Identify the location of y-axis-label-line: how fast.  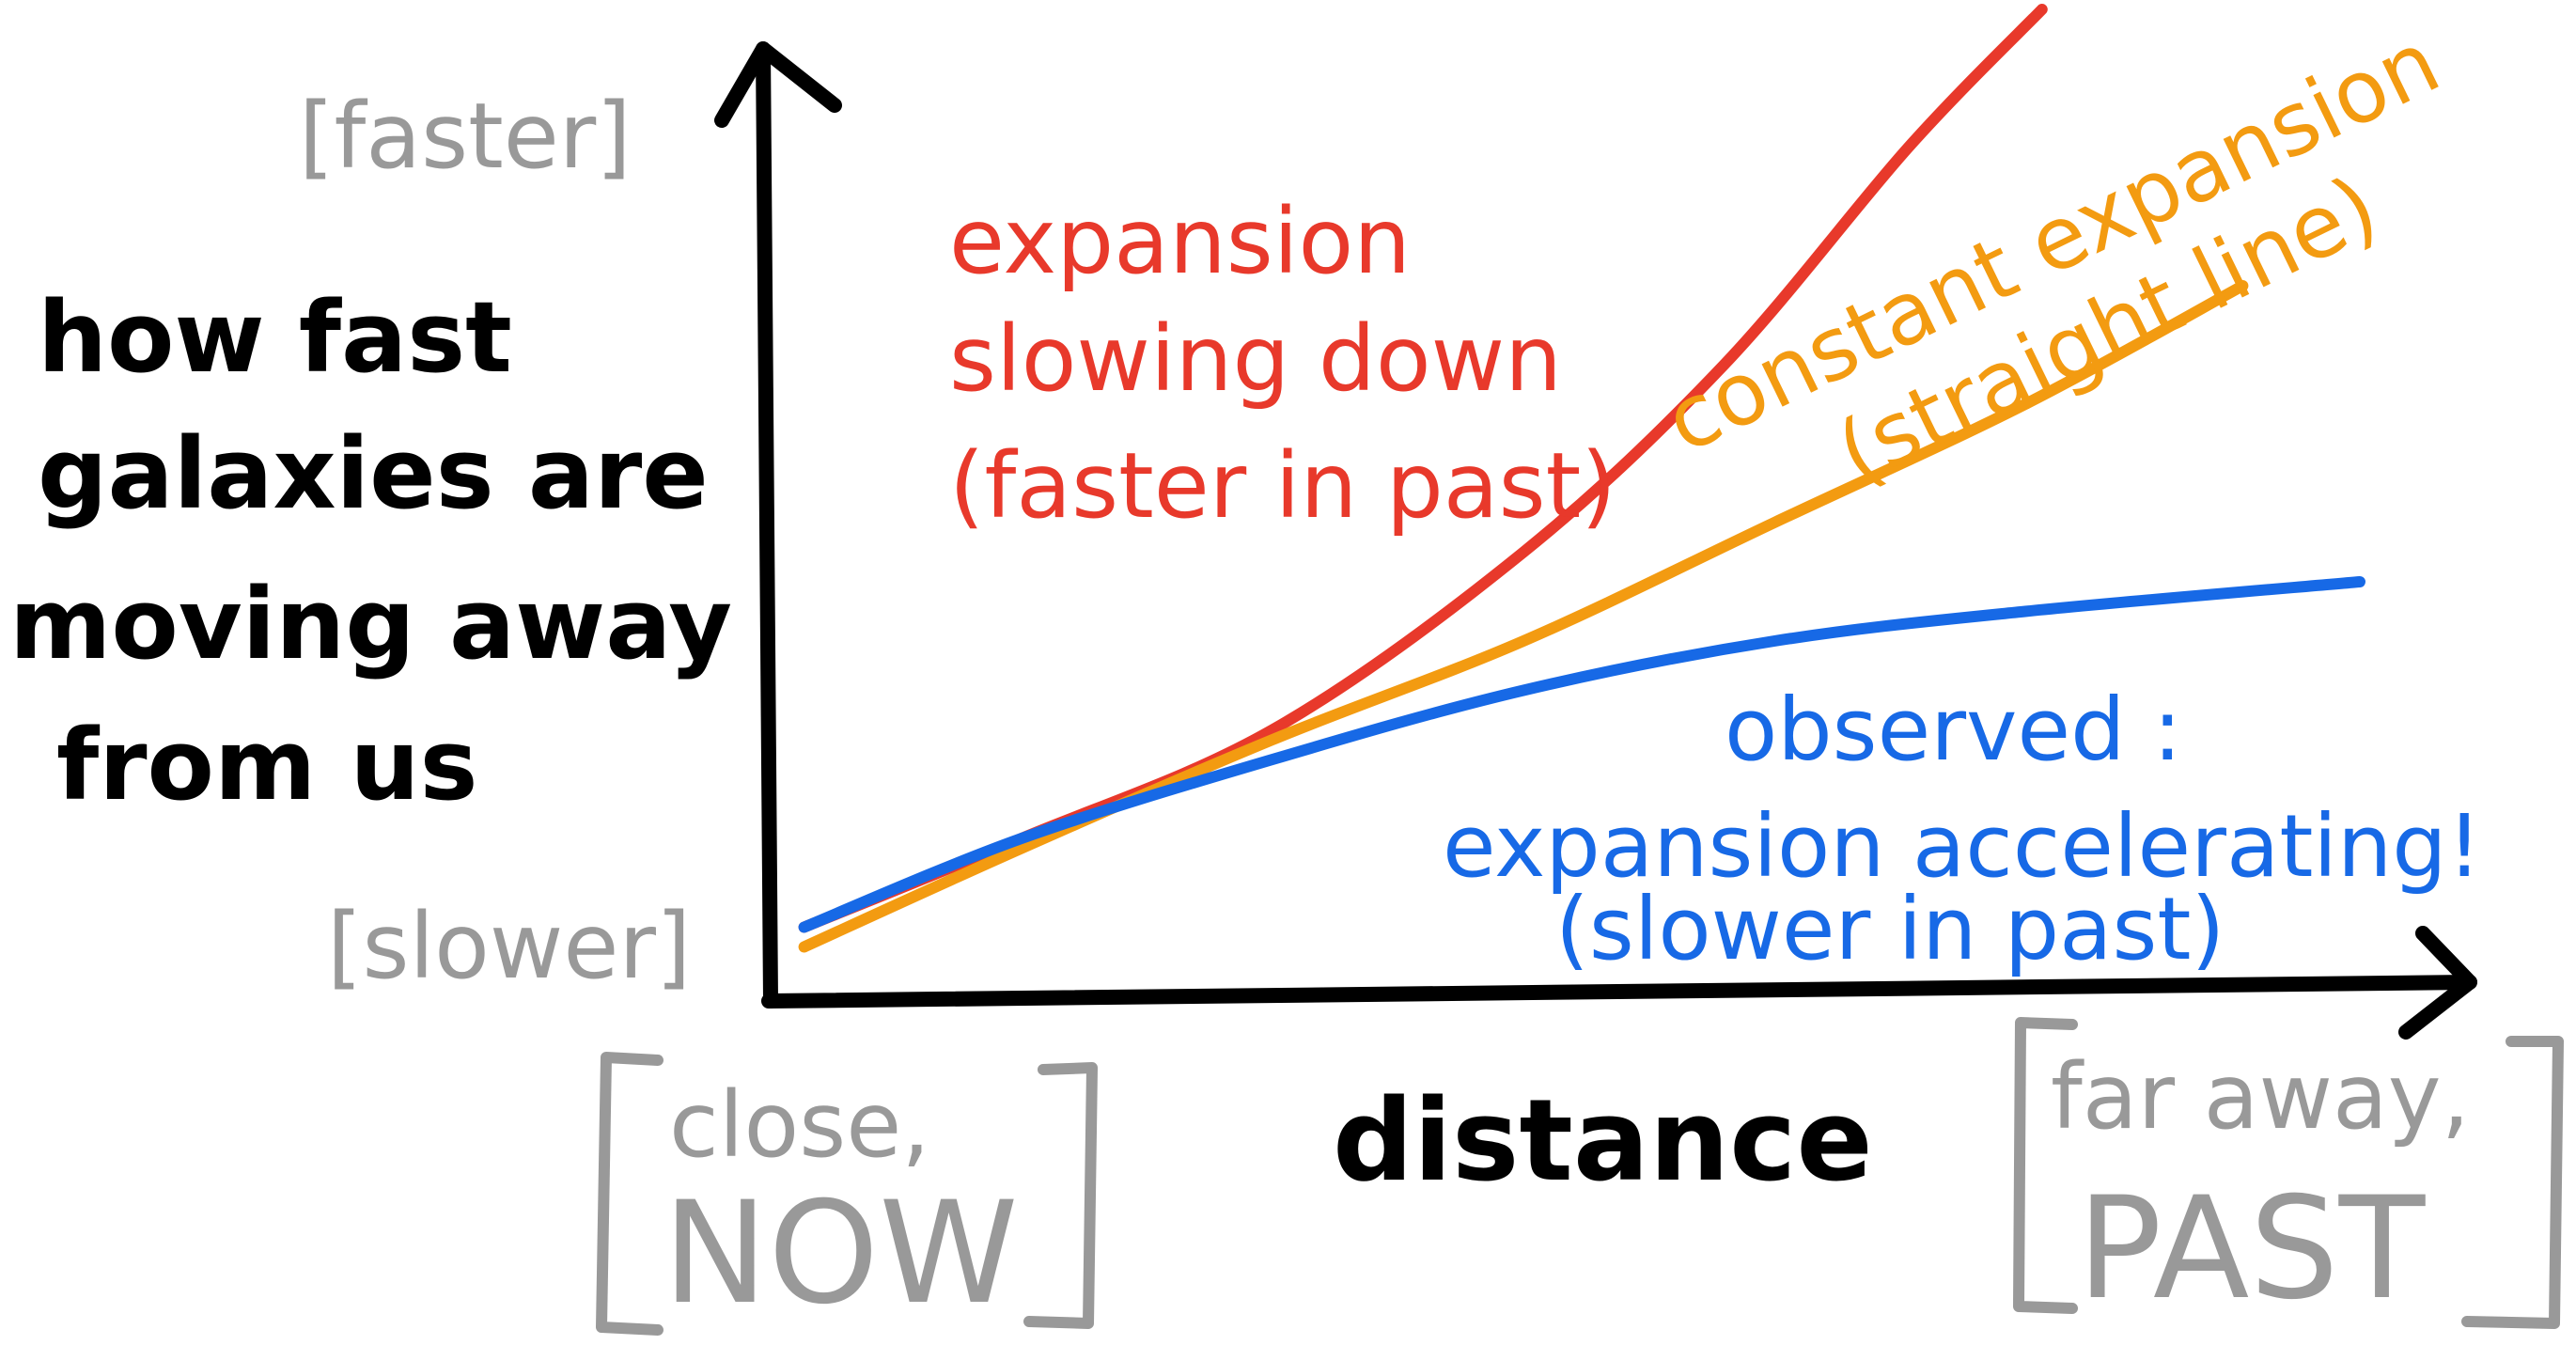
(275, 337).